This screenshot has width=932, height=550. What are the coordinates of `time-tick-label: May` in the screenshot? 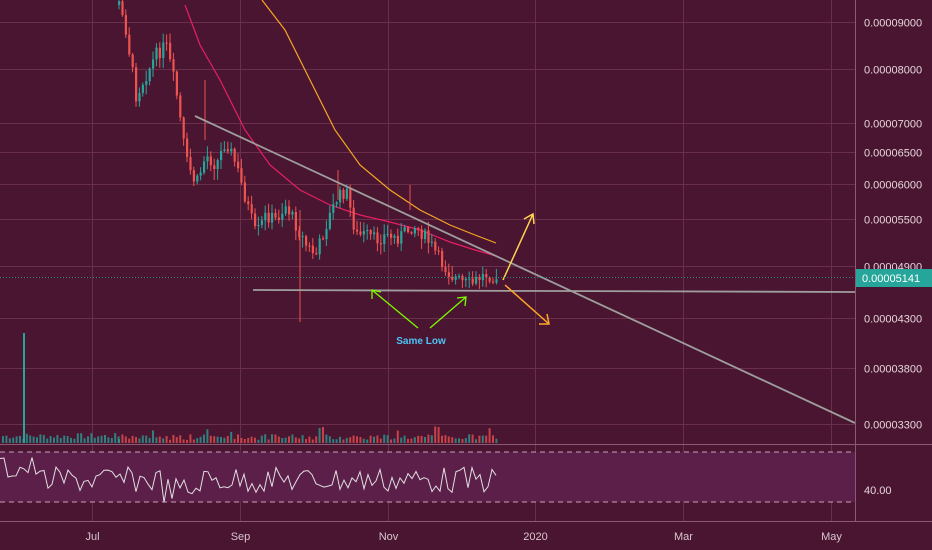 It's located at (831, 537).